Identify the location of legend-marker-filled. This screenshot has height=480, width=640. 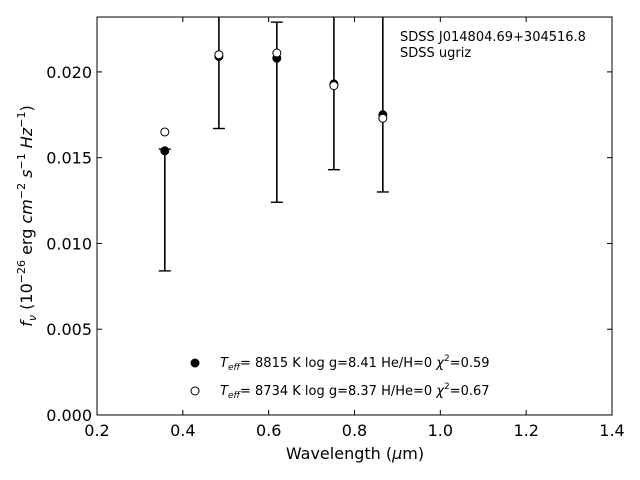
(195, 363).